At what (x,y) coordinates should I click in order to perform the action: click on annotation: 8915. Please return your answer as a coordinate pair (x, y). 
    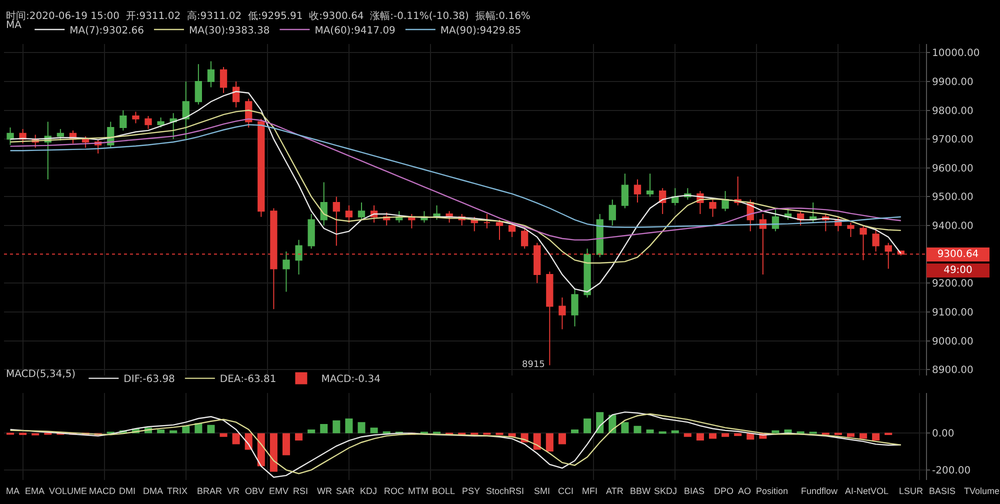
    Looking at the image, I should click on (533, 365).